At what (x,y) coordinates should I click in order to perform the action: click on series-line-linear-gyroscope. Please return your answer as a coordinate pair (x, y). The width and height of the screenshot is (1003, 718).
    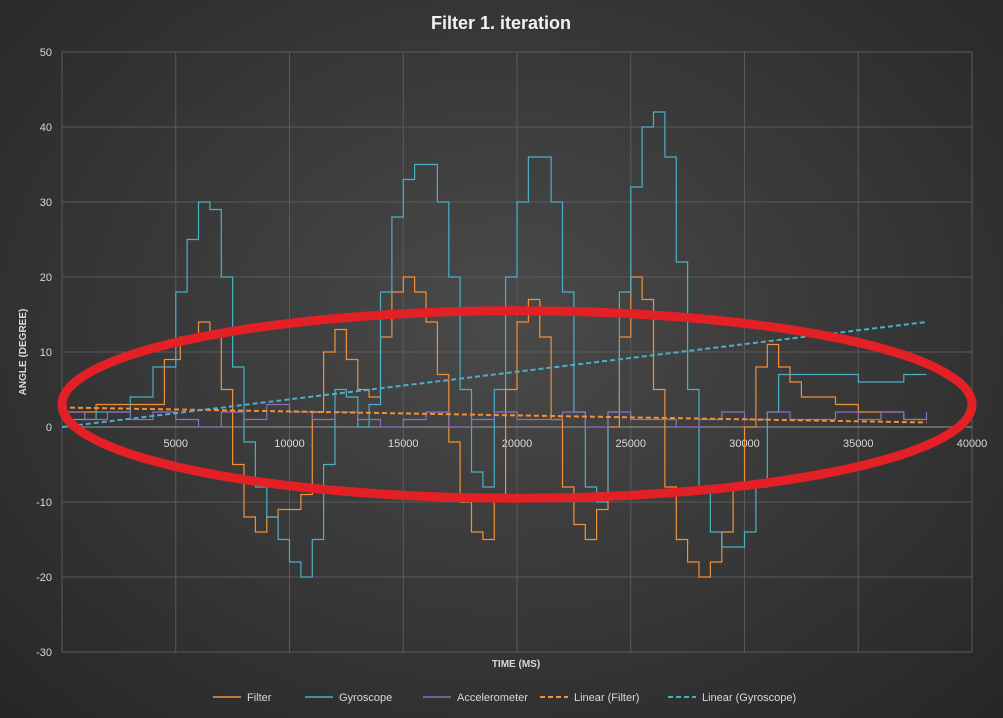
    Looking at the image, I should click on (494, 374).